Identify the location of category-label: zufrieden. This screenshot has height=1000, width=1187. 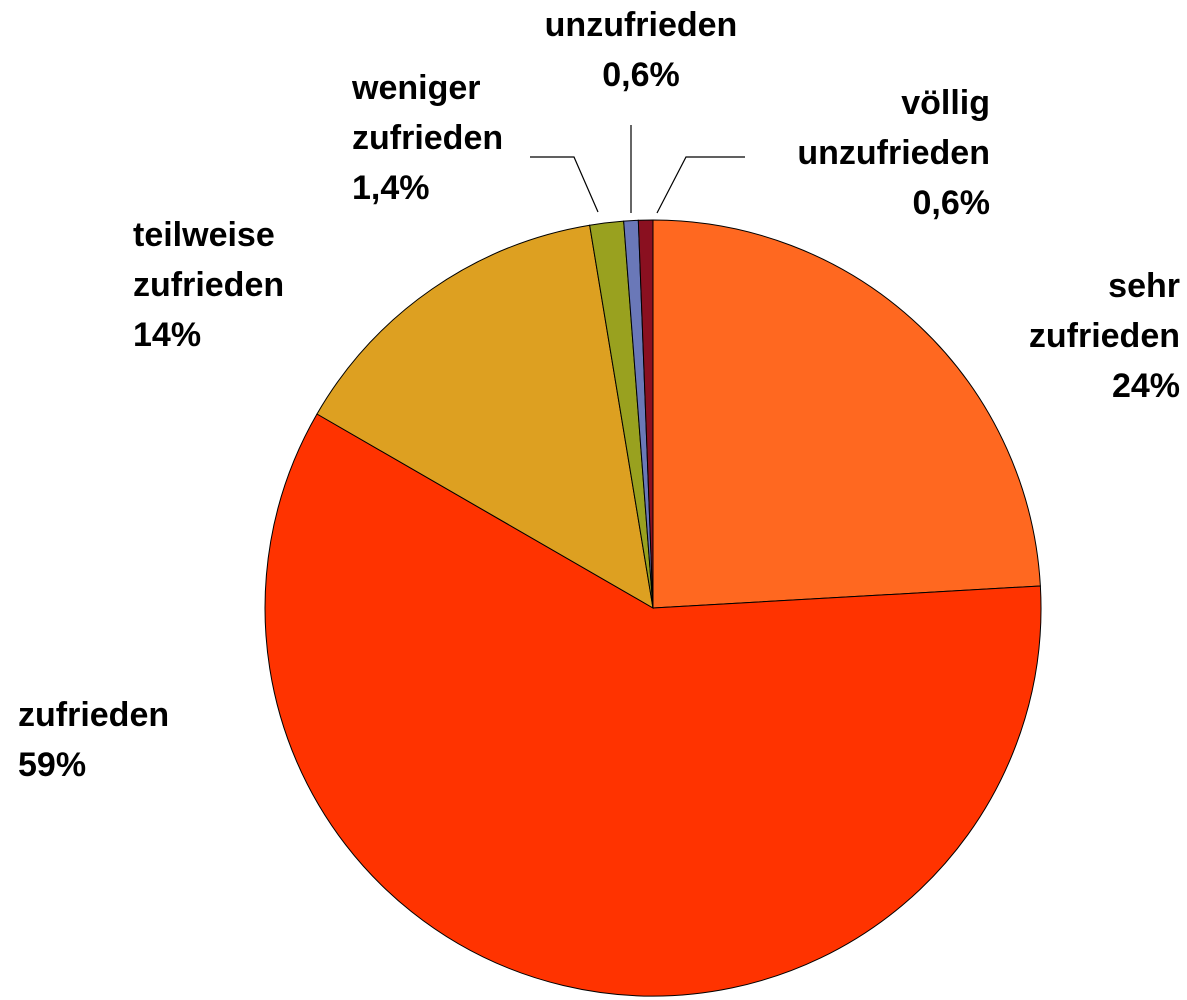
(94, 715).